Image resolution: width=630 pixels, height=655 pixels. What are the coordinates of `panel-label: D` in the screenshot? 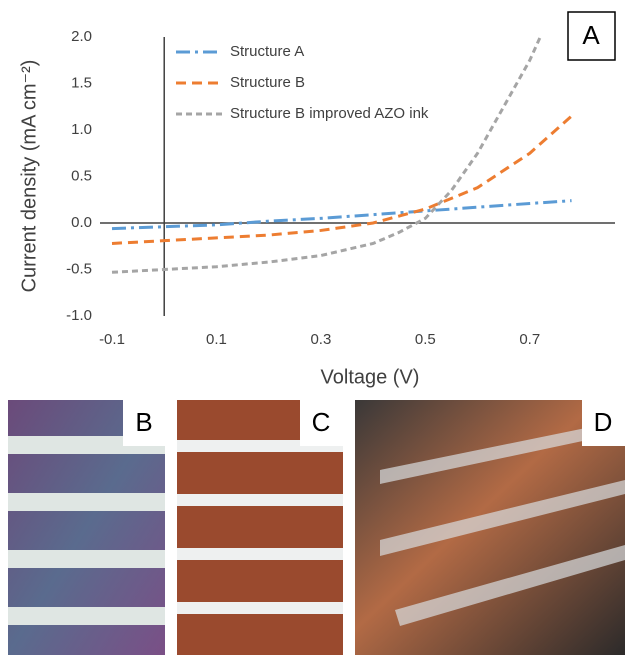 It's located at (603, 422).